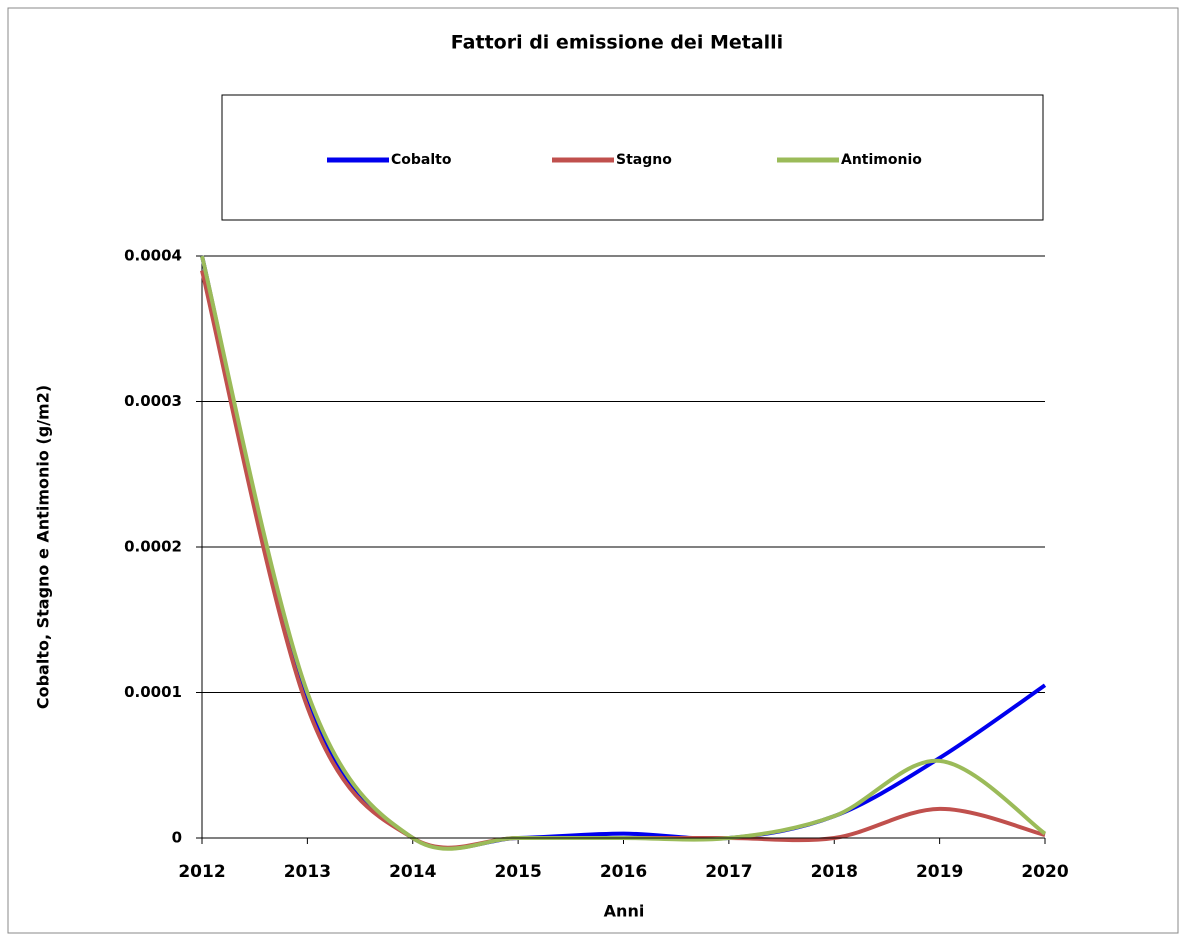 The width and height of the screenshot is (1179, 934). What do you see at coordinates (177, 838) in the screenshot?
I see `y-tick-label: 0` at bounding box center [177, 838].